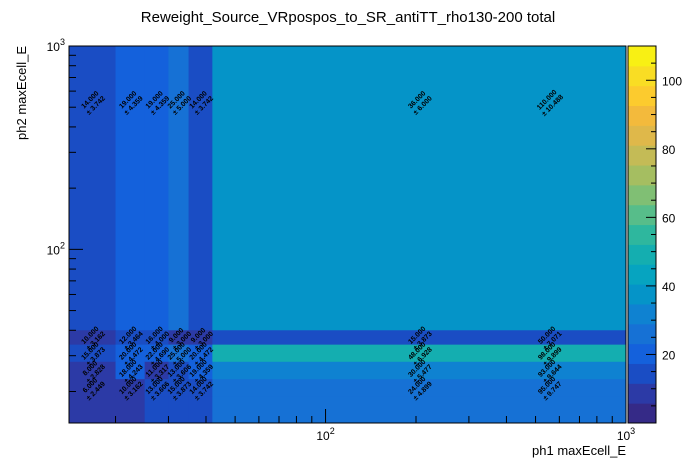 The height and width of the screenshot is (472, 696). Describe the element at coordinates (375, 426) in the screenshot. I see `x-axis: 10² 10³` at that location.